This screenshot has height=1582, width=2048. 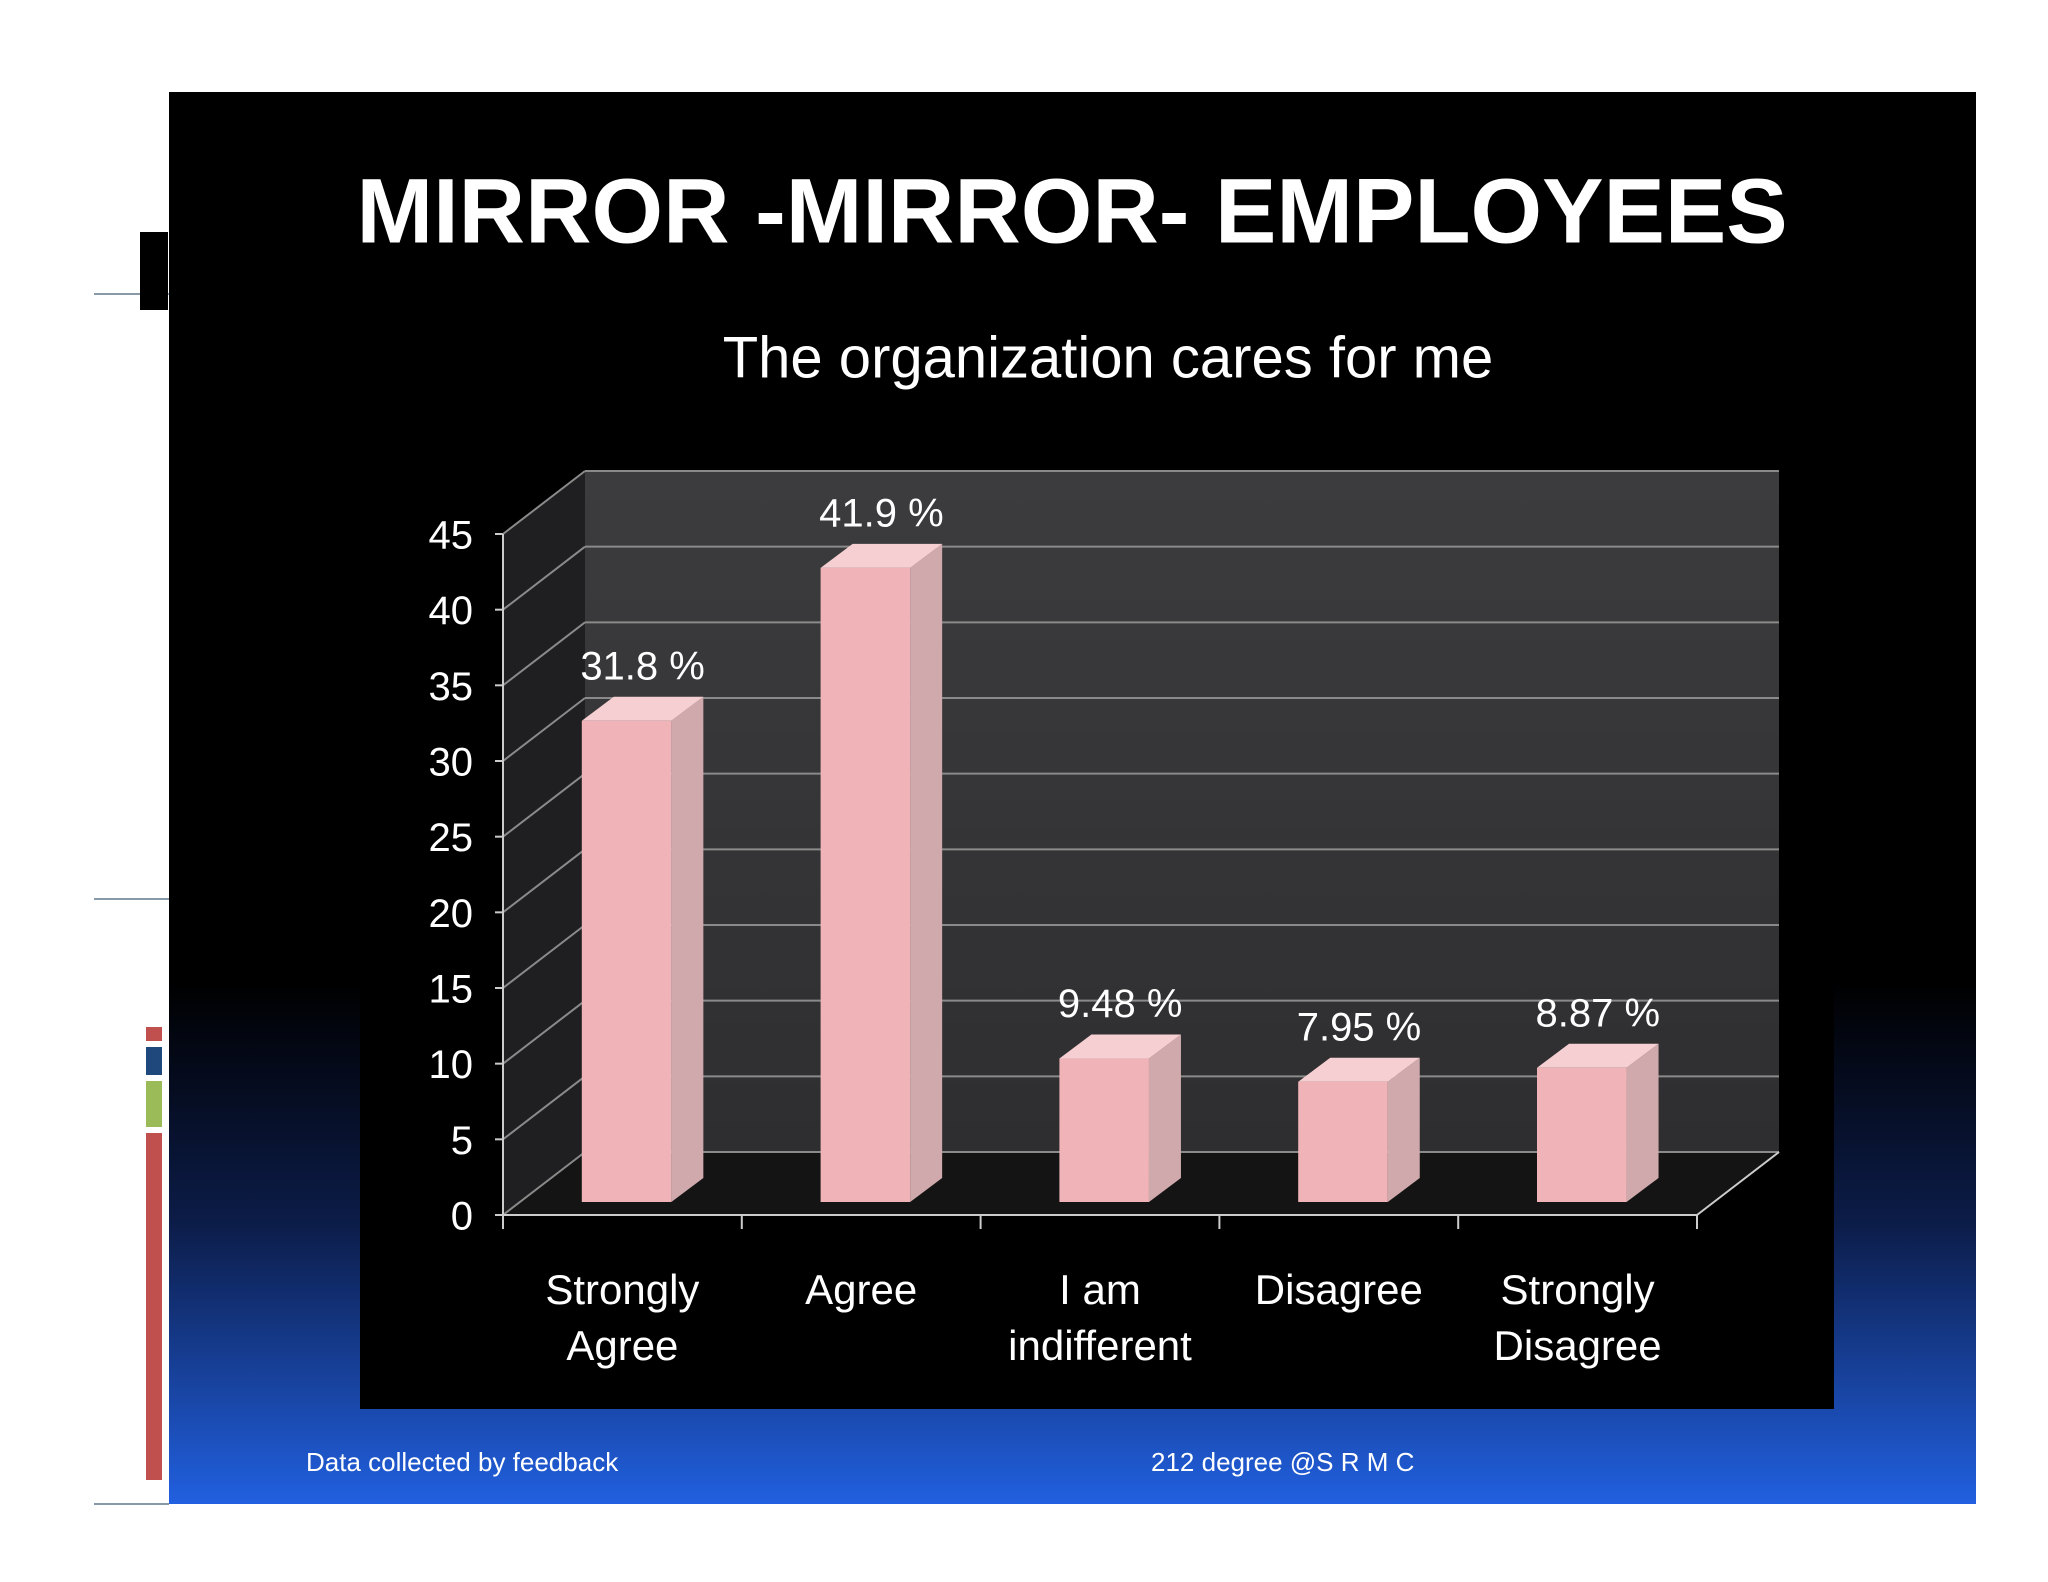 I want to click on value-label: 8.87 %, so click(x=1598, y=1013).